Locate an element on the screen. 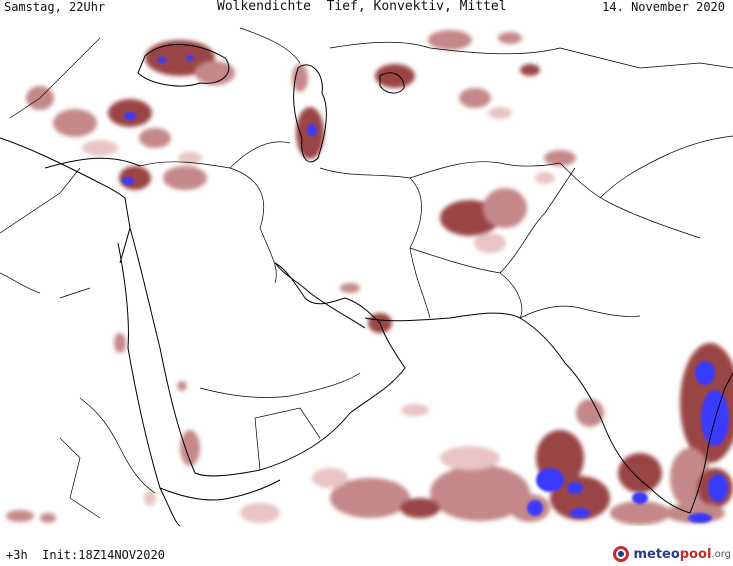 This screenshot has width=733, height=566. map-title: Wolkendichte Tief, Konvektiv, Mittel is located at coordinates (362, 7).